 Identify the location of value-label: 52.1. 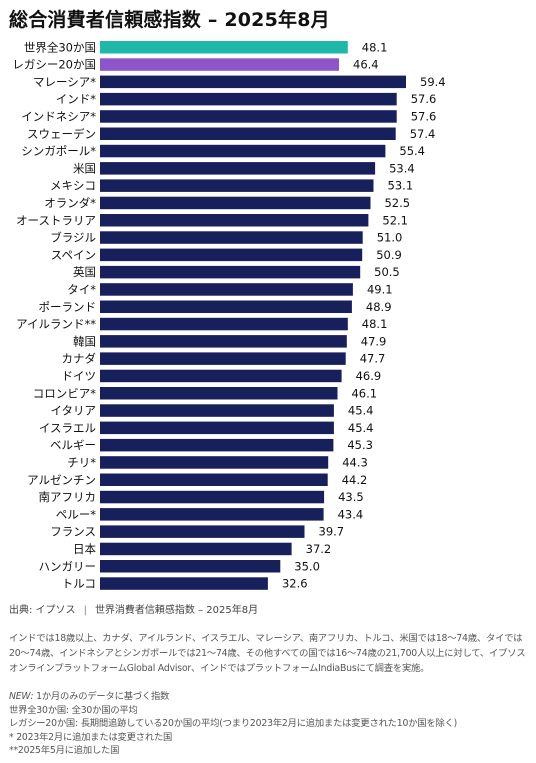
(395, 220).